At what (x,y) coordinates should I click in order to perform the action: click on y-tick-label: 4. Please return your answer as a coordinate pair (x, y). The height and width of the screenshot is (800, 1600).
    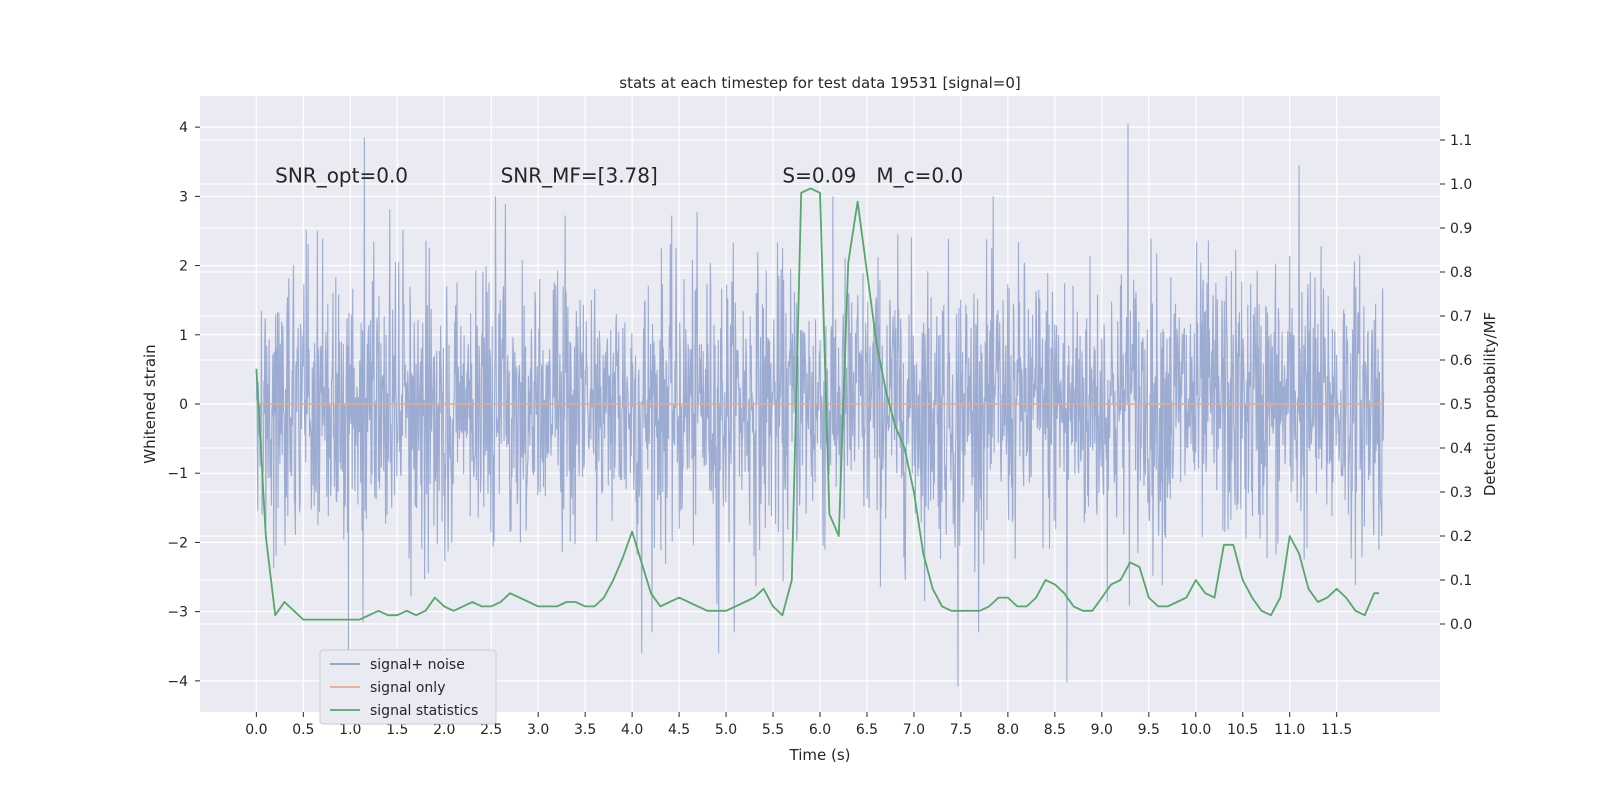
    Looking at the image, I should click on (183, 128).